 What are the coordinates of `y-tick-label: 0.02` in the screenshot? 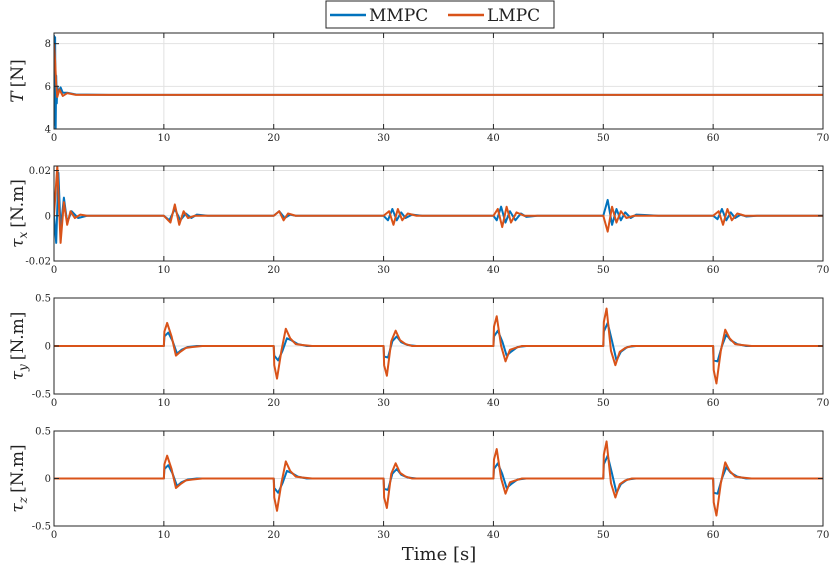 It's located at (40, 171).